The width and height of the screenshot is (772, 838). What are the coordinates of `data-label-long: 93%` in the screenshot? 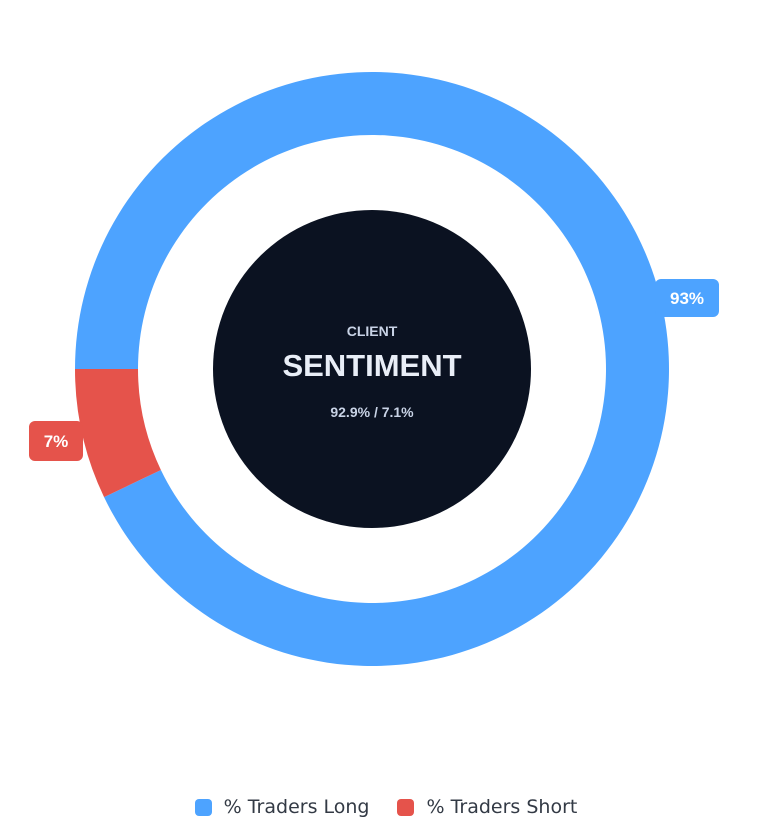 It's located at (687, 298).